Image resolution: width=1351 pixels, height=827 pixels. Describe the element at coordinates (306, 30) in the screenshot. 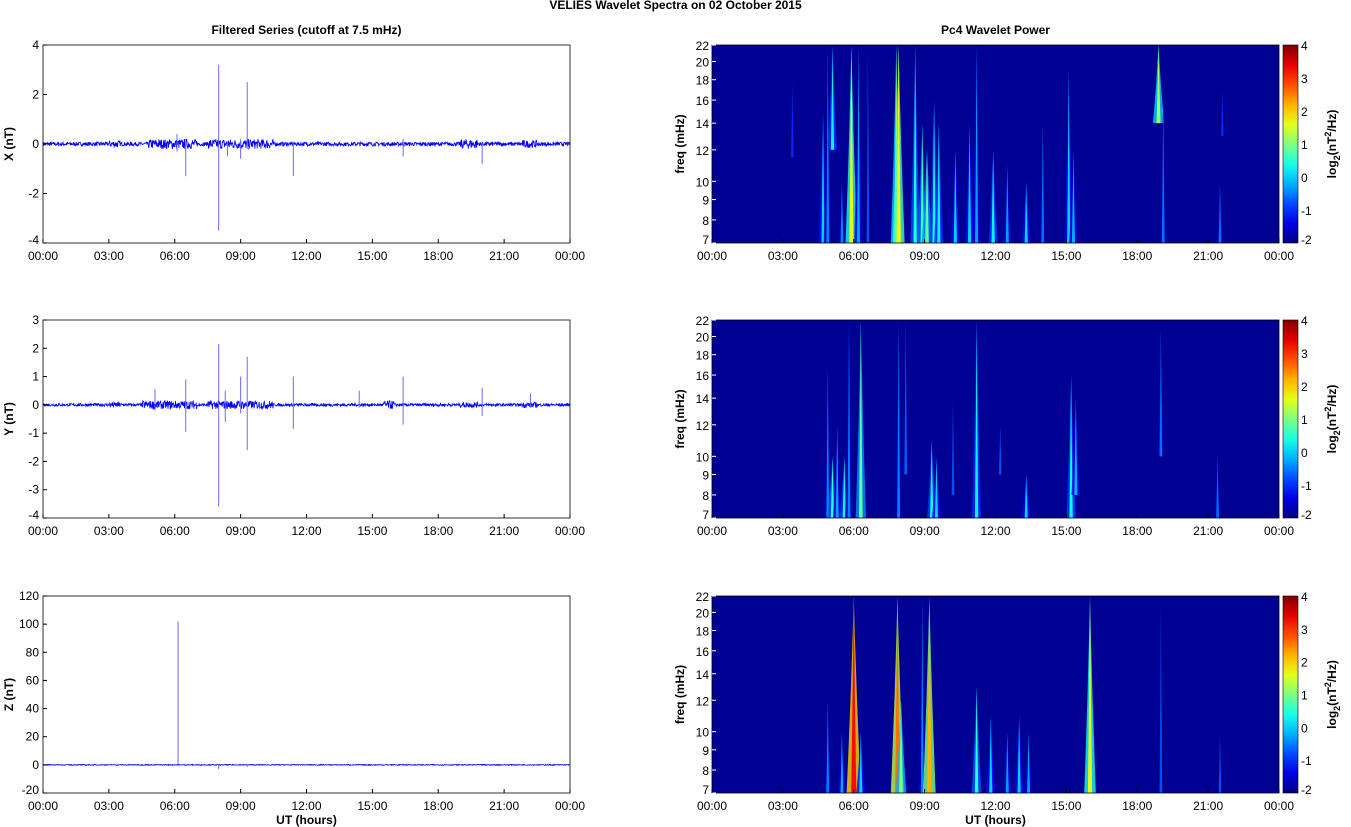

I see `panel-title: Filtered Series (cutoff at 7.5 mHz)` at that location.